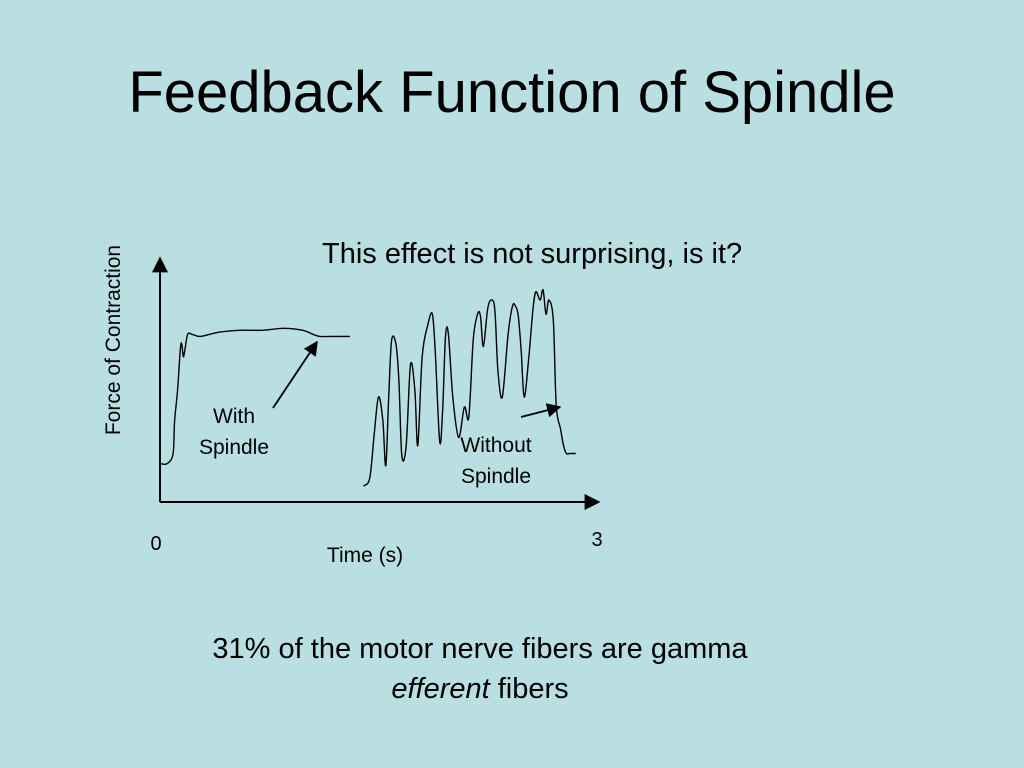 This screenshot has height=768, width=1024. I want to click on note-line-2: efferent fibers, so click(480, 689).